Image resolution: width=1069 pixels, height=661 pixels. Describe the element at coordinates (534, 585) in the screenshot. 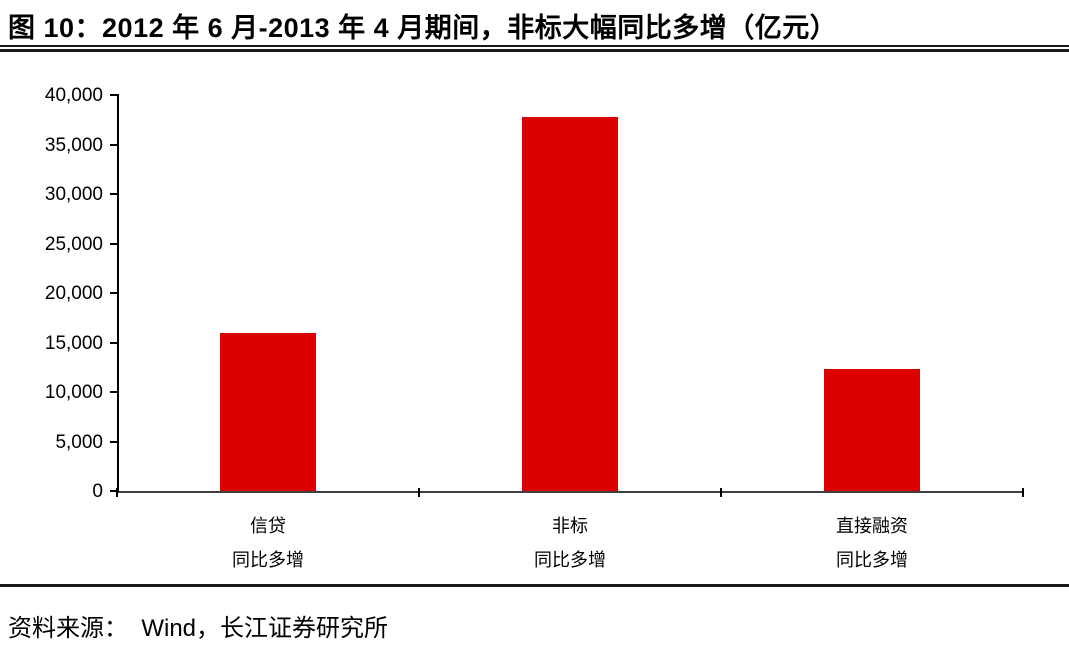

I see `footer-divider` at that location.